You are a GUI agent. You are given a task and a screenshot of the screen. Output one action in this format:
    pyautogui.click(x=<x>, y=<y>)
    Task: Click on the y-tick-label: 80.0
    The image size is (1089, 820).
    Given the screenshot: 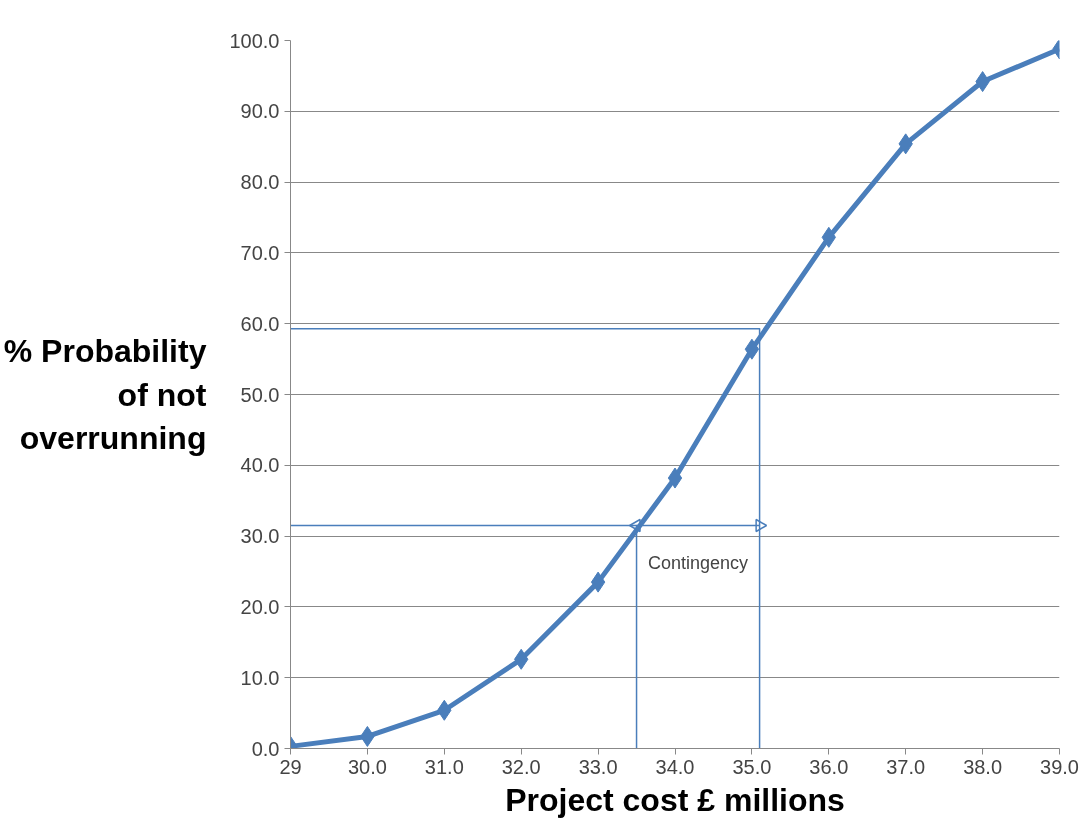 What is the action you would take?
    pyautogui.click(x=260, y=182)
    